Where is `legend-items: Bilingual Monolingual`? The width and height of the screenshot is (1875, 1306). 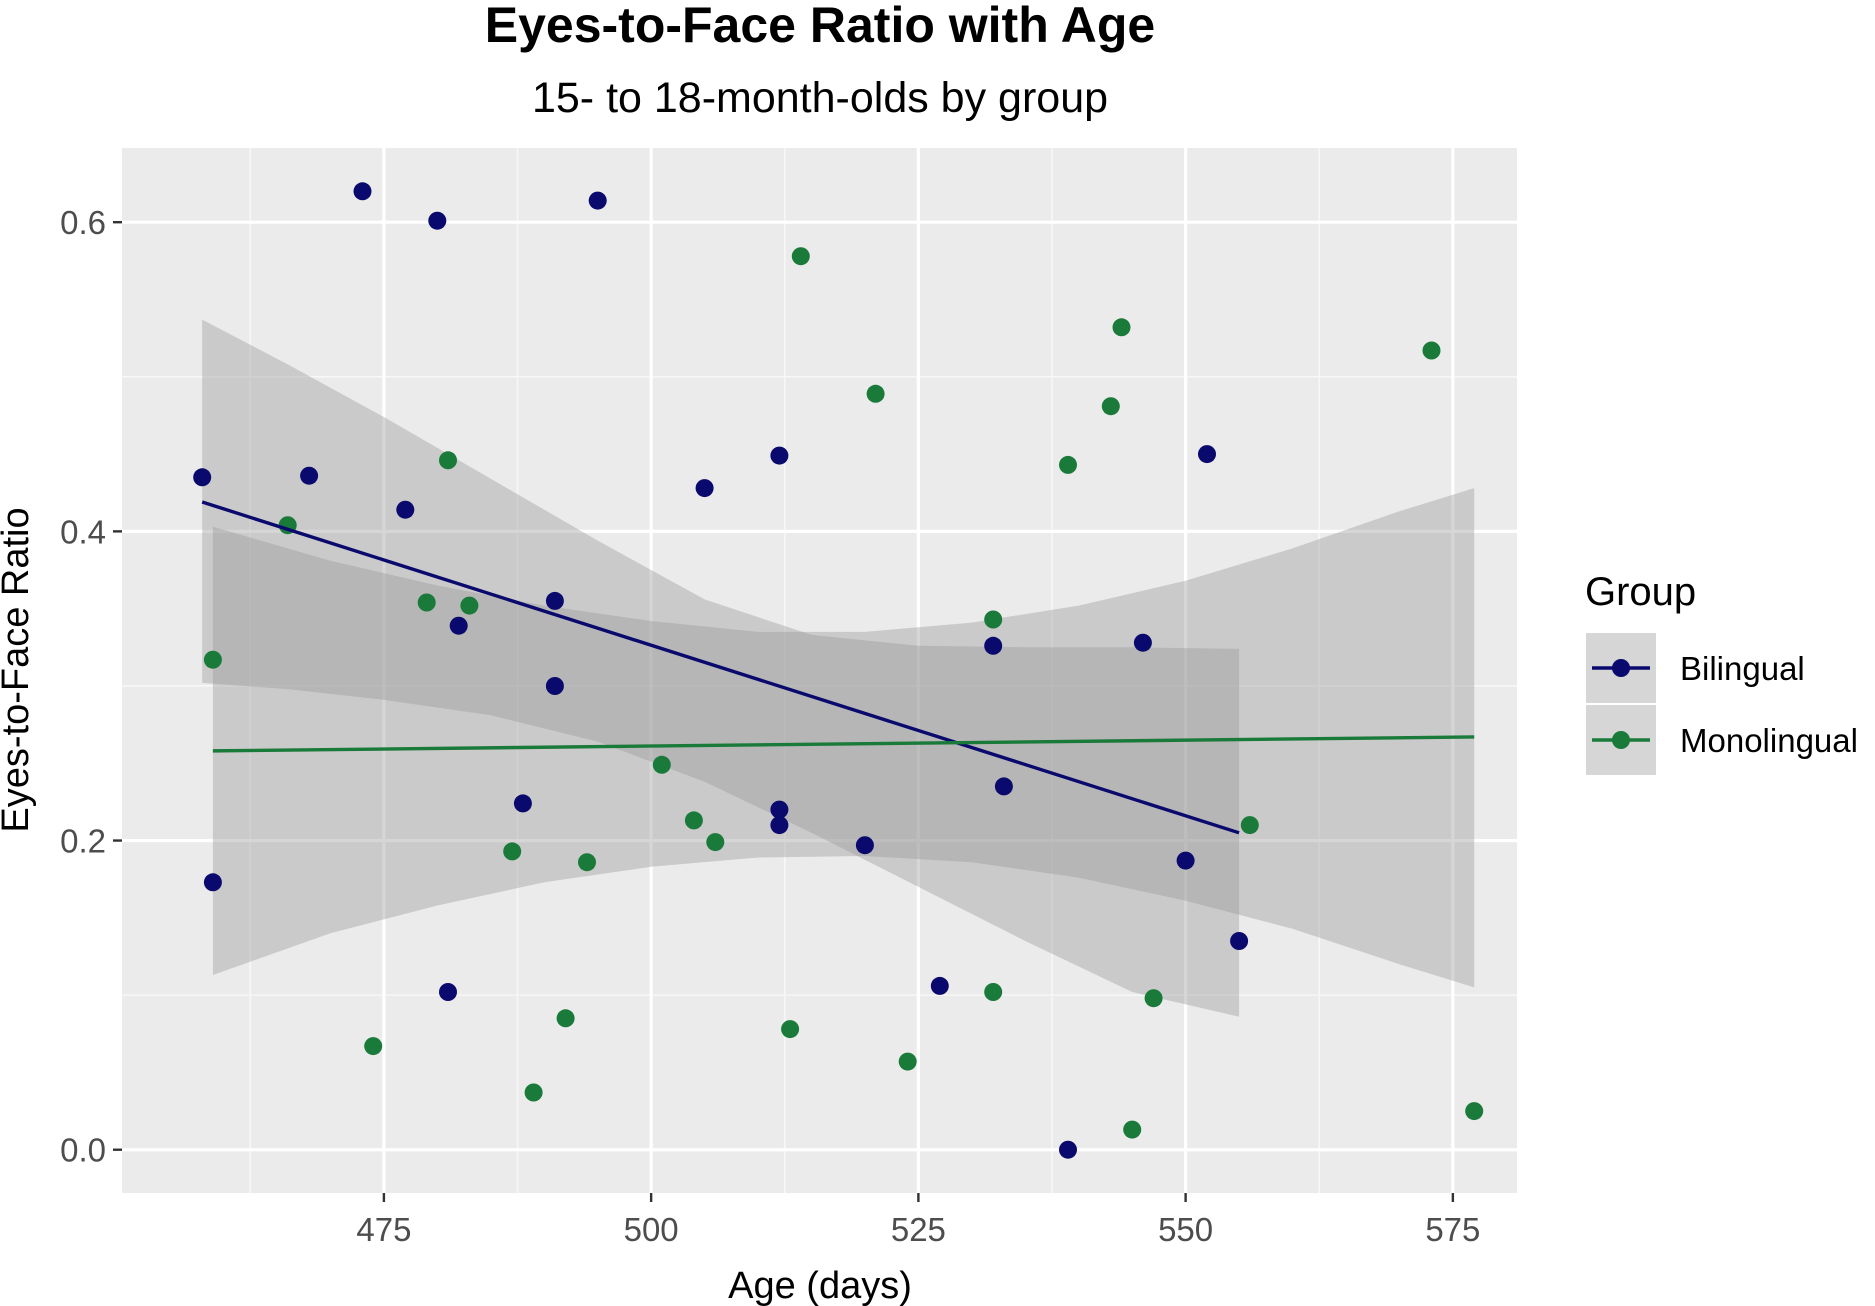 legend-items: Bilingual Monolingual is located at coordinates (1721, 704).